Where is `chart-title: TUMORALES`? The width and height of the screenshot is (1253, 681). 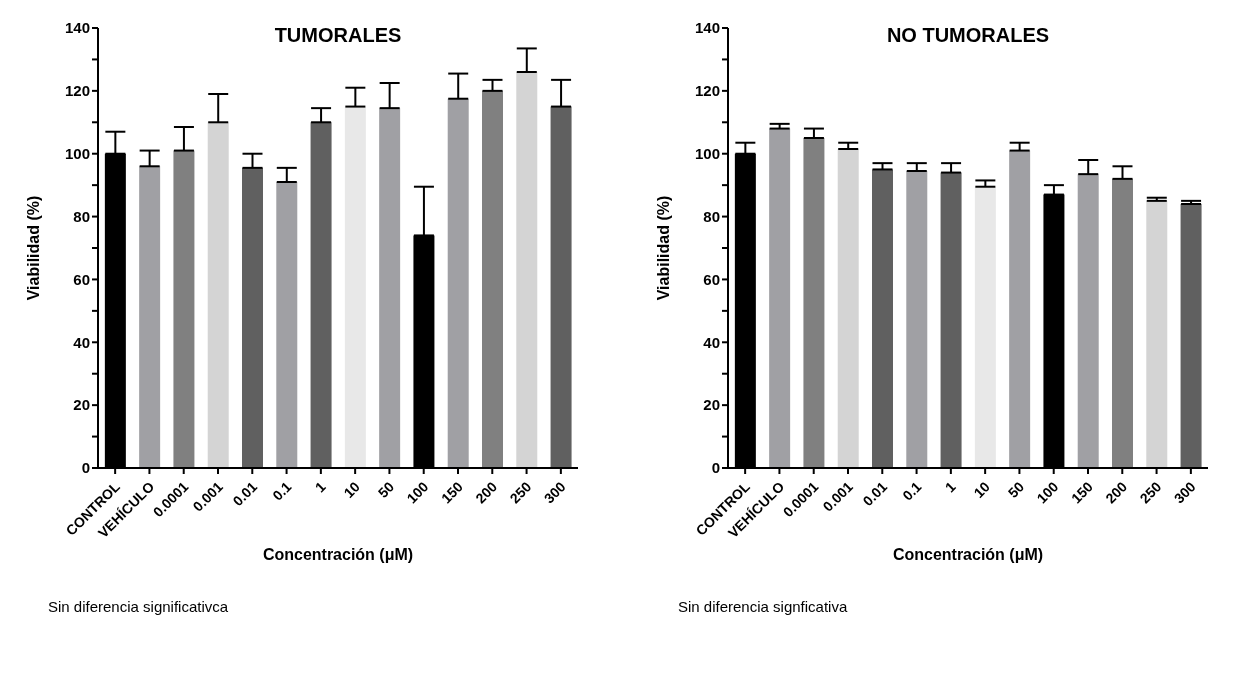
chart-title: TUMORALES is located at coordinates (338, 35).